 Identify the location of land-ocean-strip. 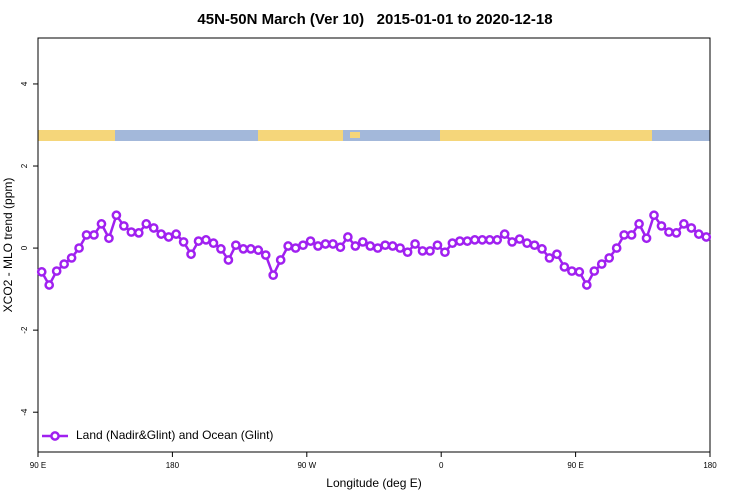
(374, 135).